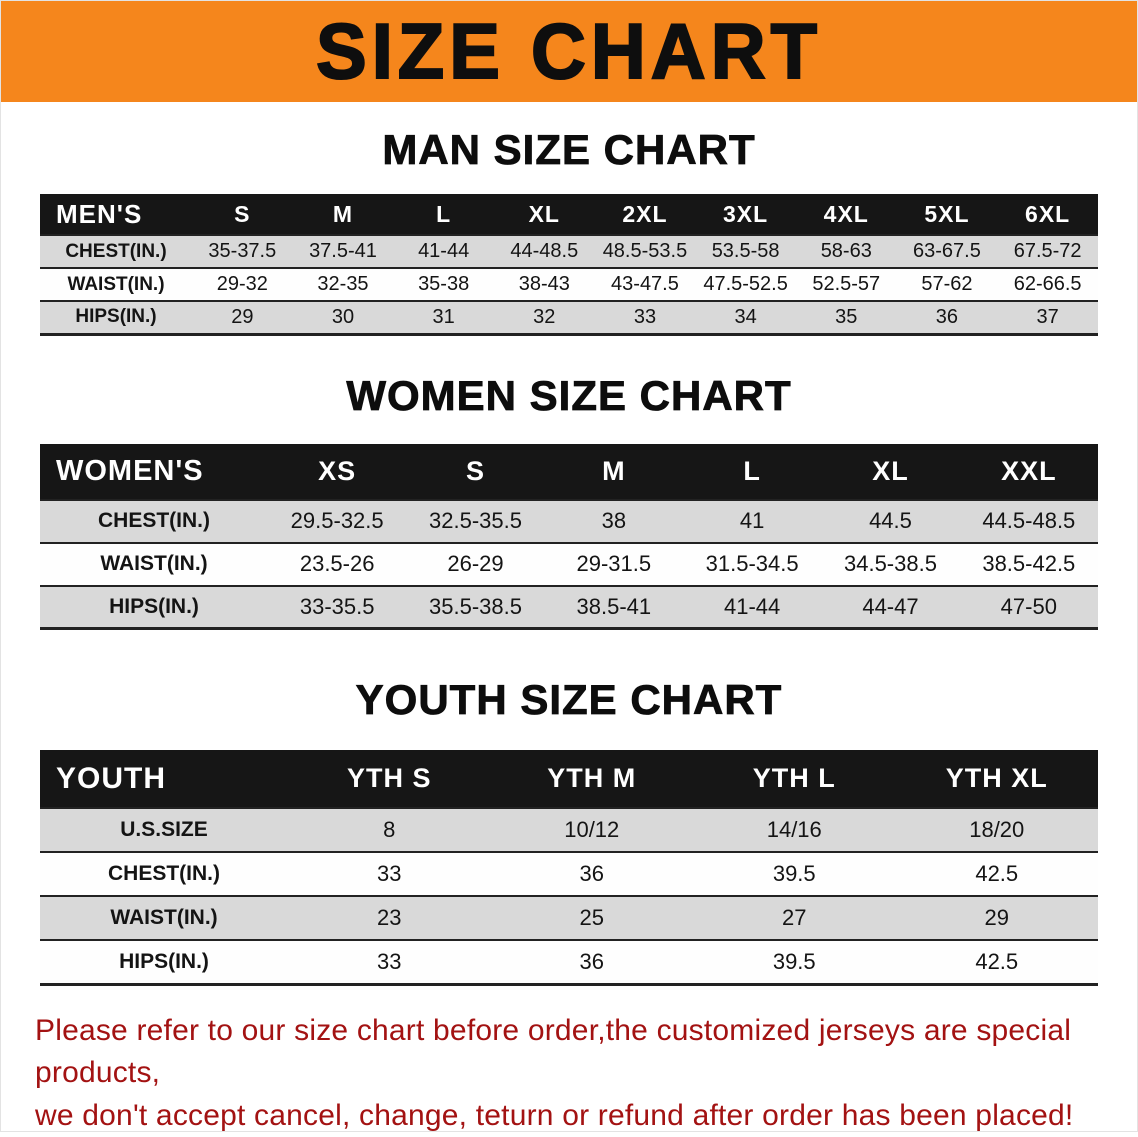 This screenshot has width=1138, height=1137. Describe the element at coordinates (794, 830) in the screenshot. I see `value-cell: 14/16` at that location.